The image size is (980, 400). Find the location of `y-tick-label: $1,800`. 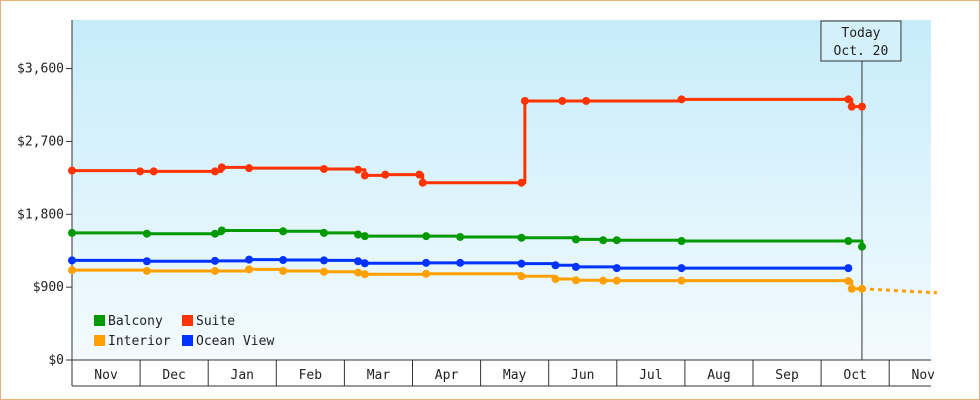

y-tick-label: $1,800 is located at coordinates (40, 214).